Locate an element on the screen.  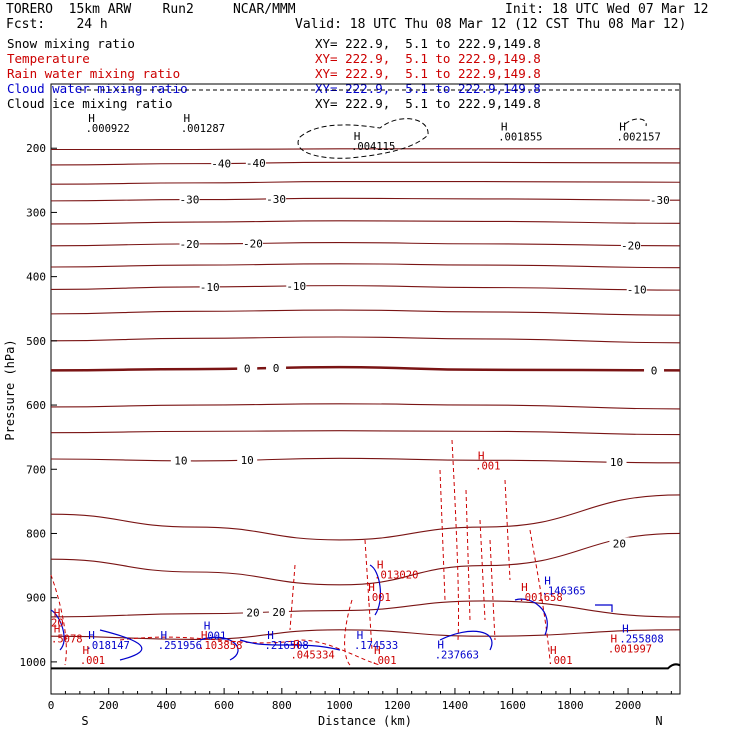
x-tick-label-200: 200 is located at coordinates (109, 705).